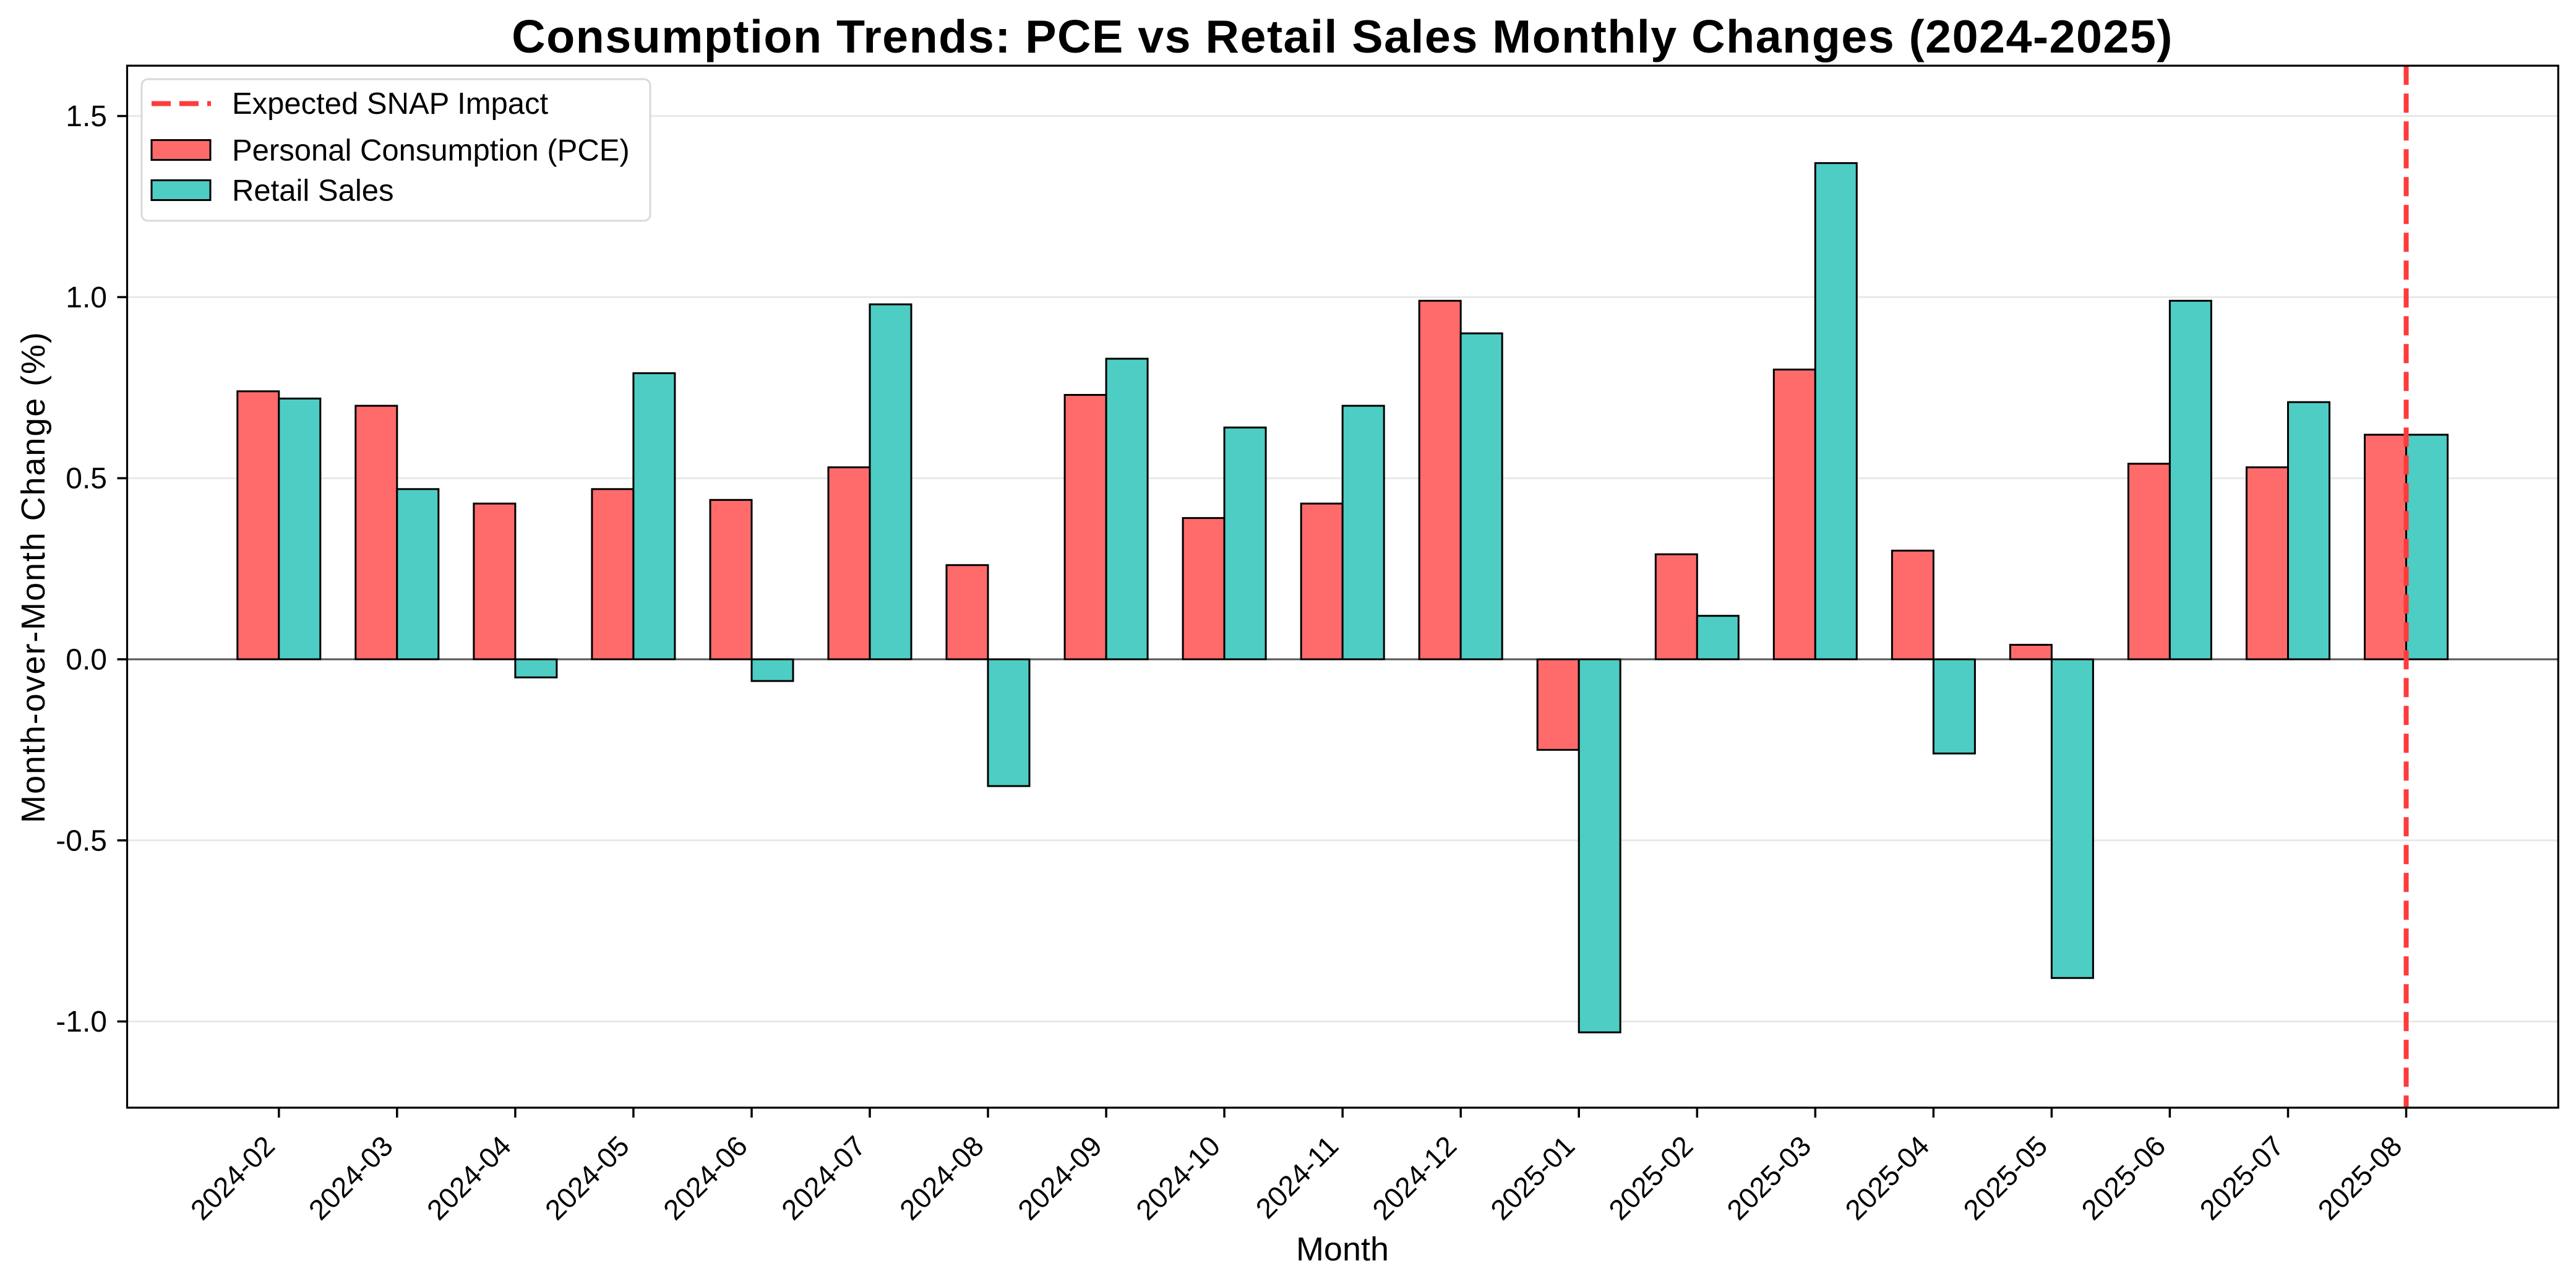 This screenshot has height=1279, width=2576. I want to click on svg-text: Expected SNAP Impact, so click(391, 104).